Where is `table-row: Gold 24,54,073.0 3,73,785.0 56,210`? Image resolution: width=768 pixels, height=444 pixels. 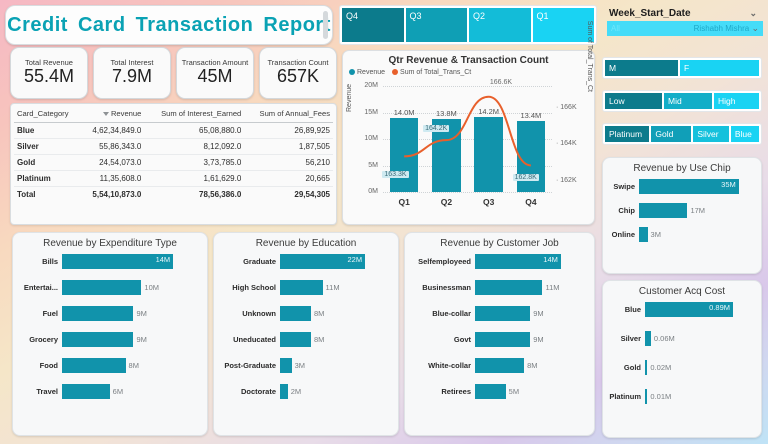 table-row: Gold 24,54,073.0 3,73,785.0 56,210 is located at coordinates (173, 162).